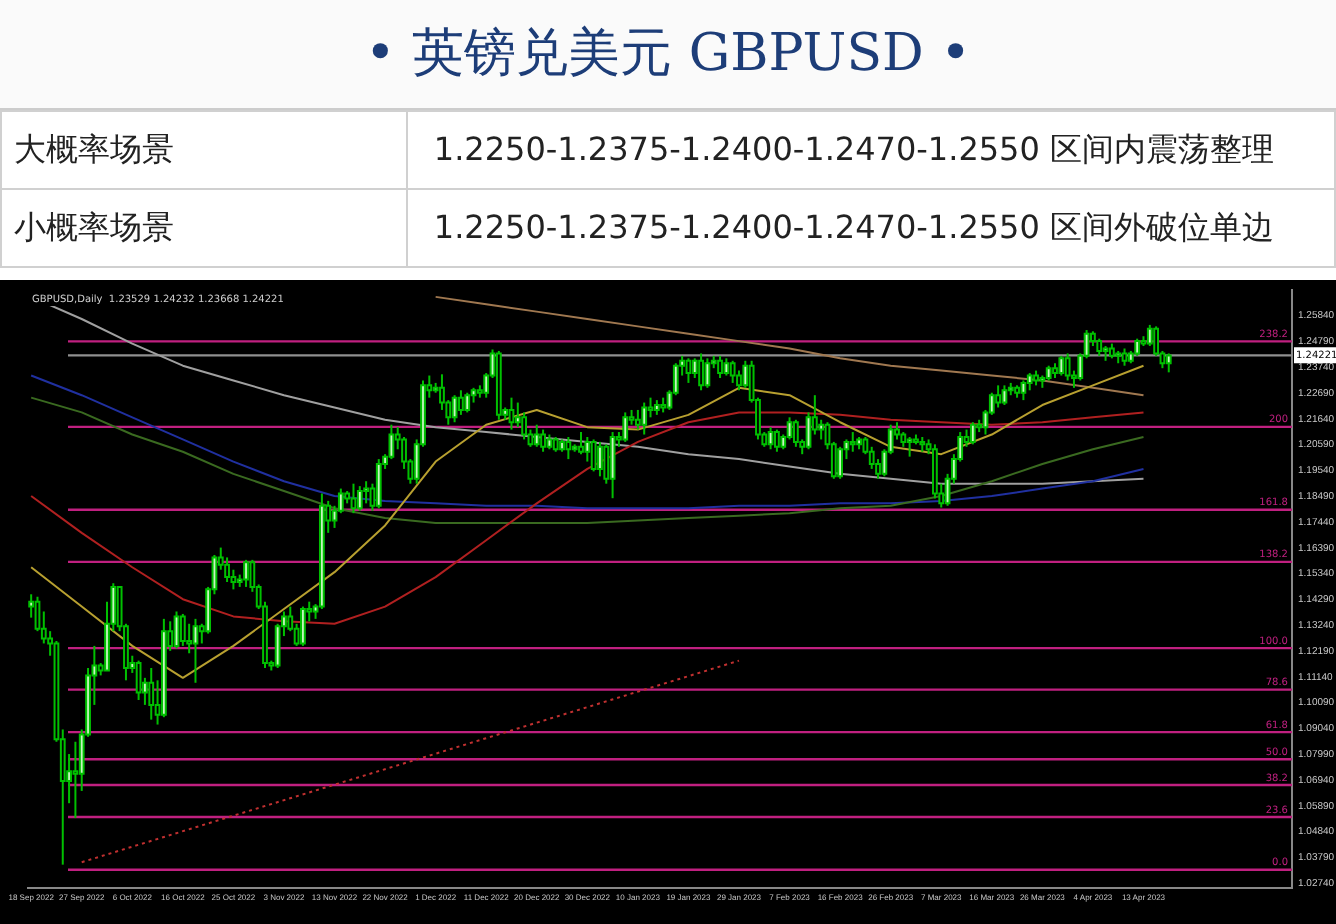 This screenshot has width=1336, height=924. I want to click on text: 1.2250-1.2375-1.2400-1.2470-1.2550 区间内震荡整理, so click(871, 150).